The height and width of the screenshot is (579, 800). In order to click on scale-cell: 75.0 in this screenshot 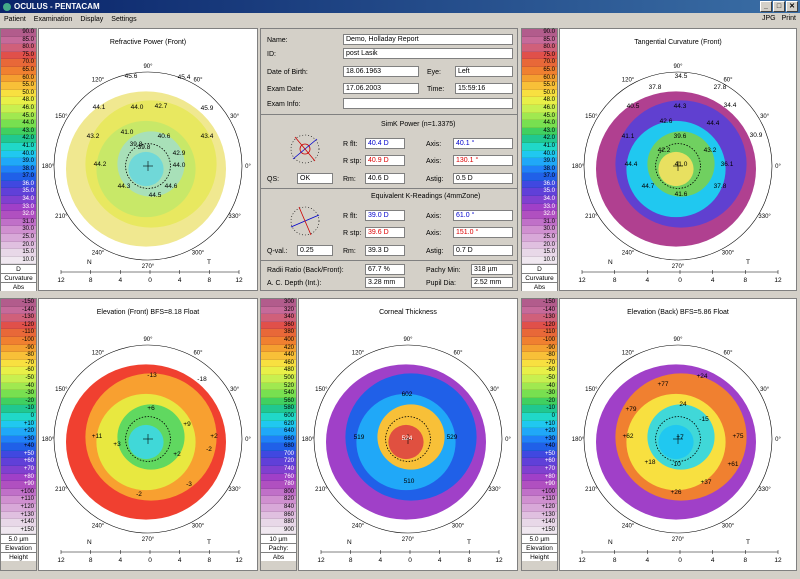, I will do `click(18, 55)`.